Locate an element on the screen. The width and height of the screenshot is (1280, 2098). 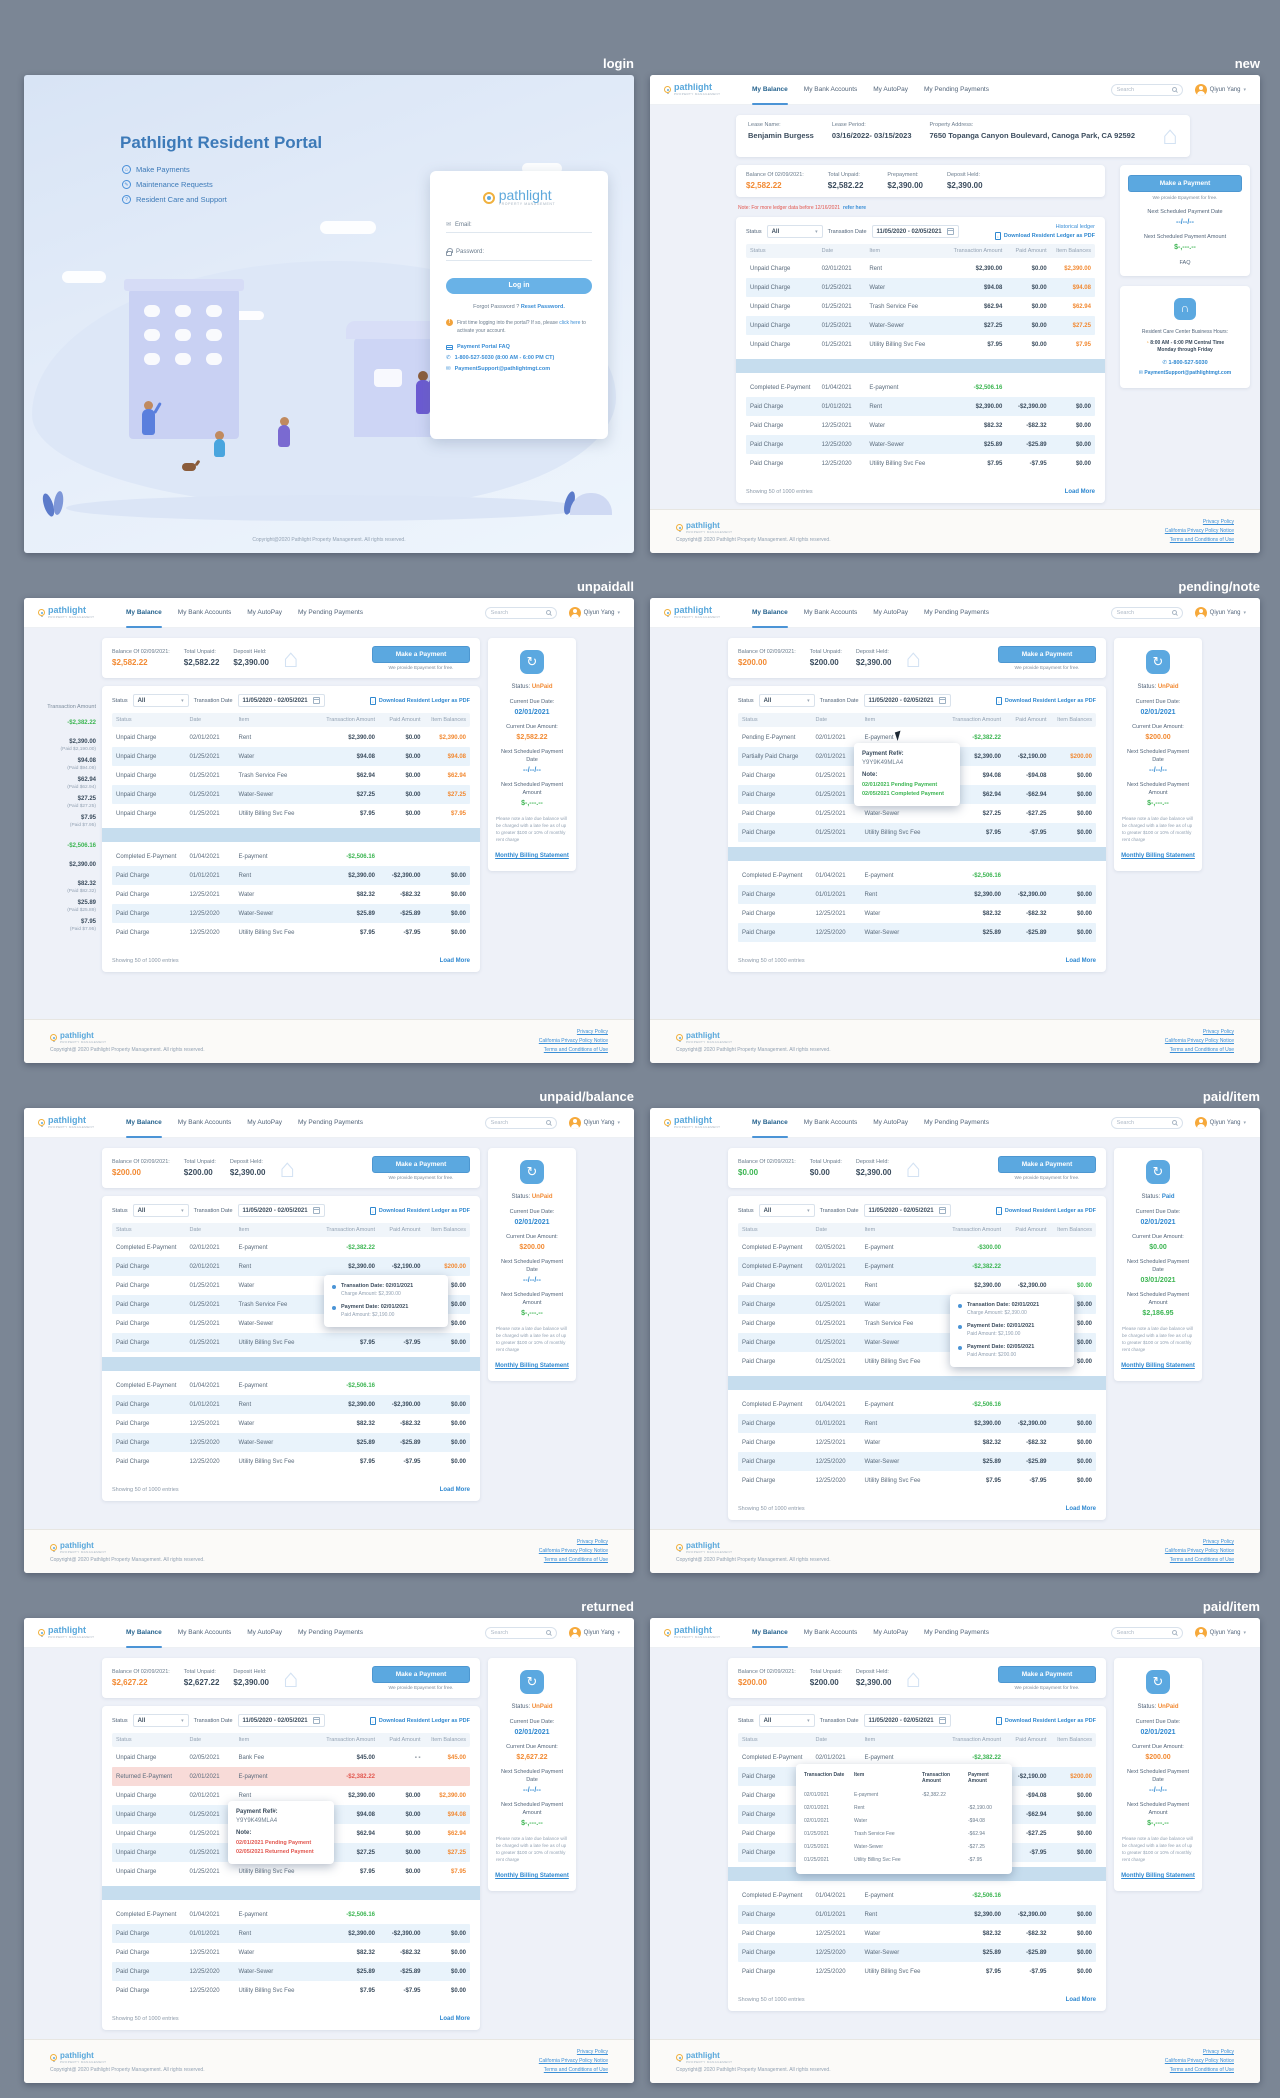
support-email-link: ✉ PaymentSupport@pathlightmgt.com is located at coordinates (498, 369).